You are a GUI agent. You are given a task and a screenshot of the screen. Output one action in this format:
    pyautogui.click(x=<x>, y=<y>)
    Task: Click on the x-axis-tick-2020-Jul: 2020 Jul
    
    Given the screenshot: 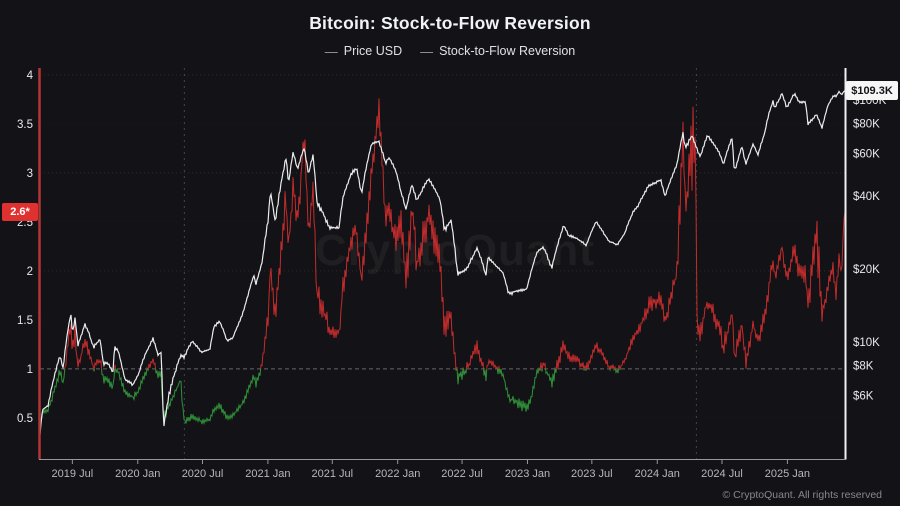 What is the action you would take?
    pyautogui.click(x=203, y=474)
    